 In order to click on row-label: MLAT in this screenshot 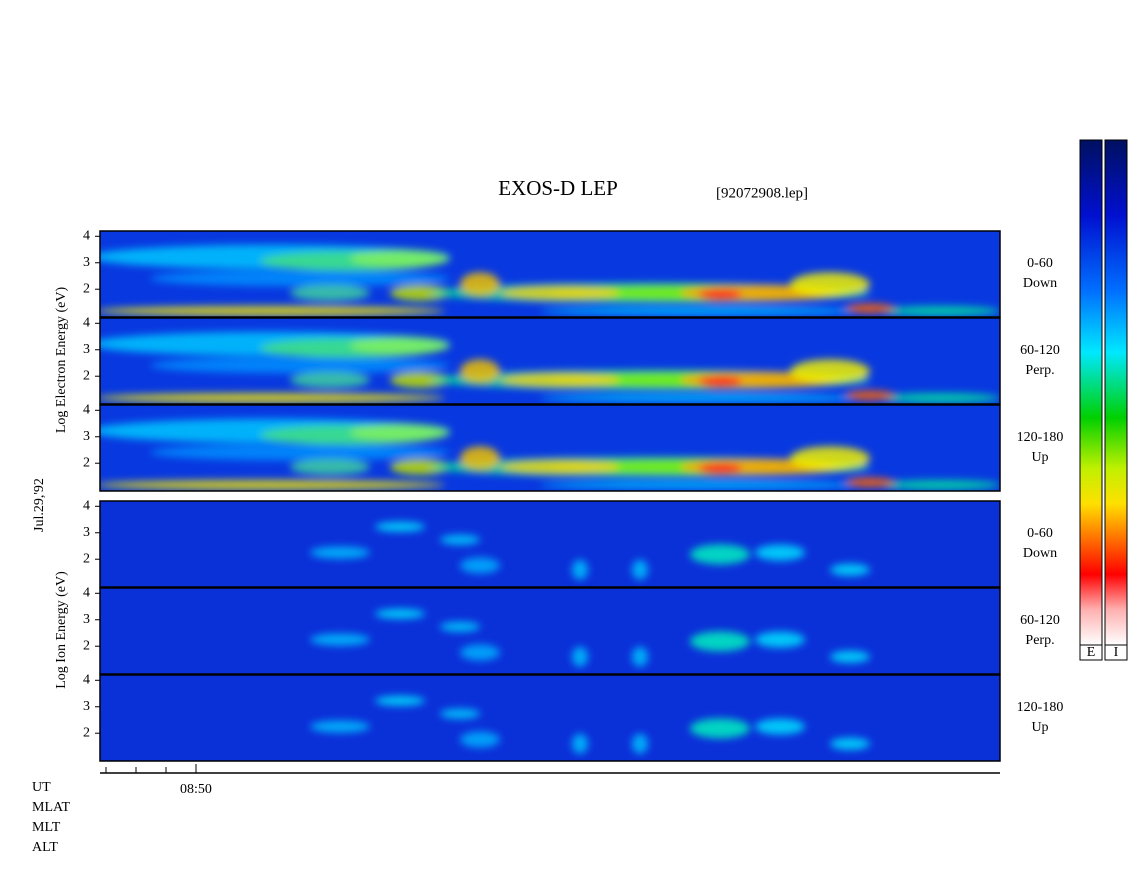, I will do `click(51, 807)`.